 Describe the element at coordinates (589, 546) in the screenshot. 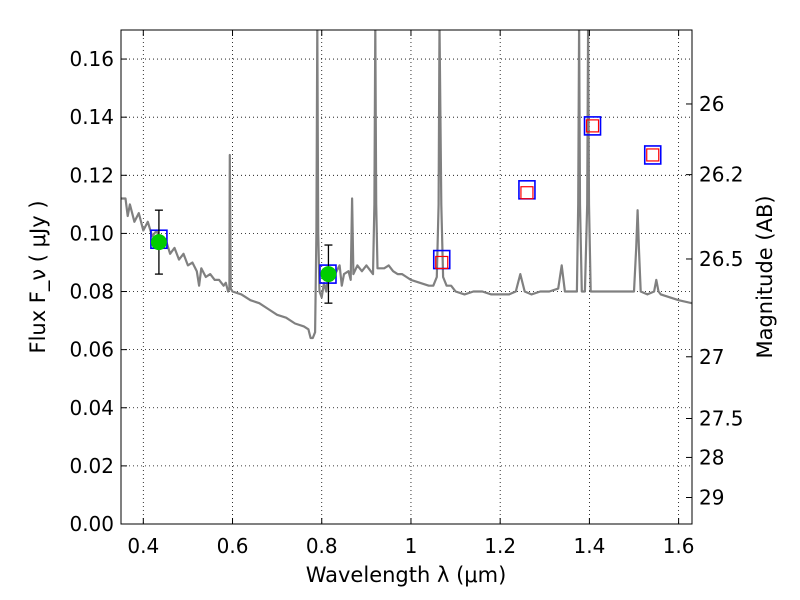

I see `x-tick-label: 1.4` at that location.